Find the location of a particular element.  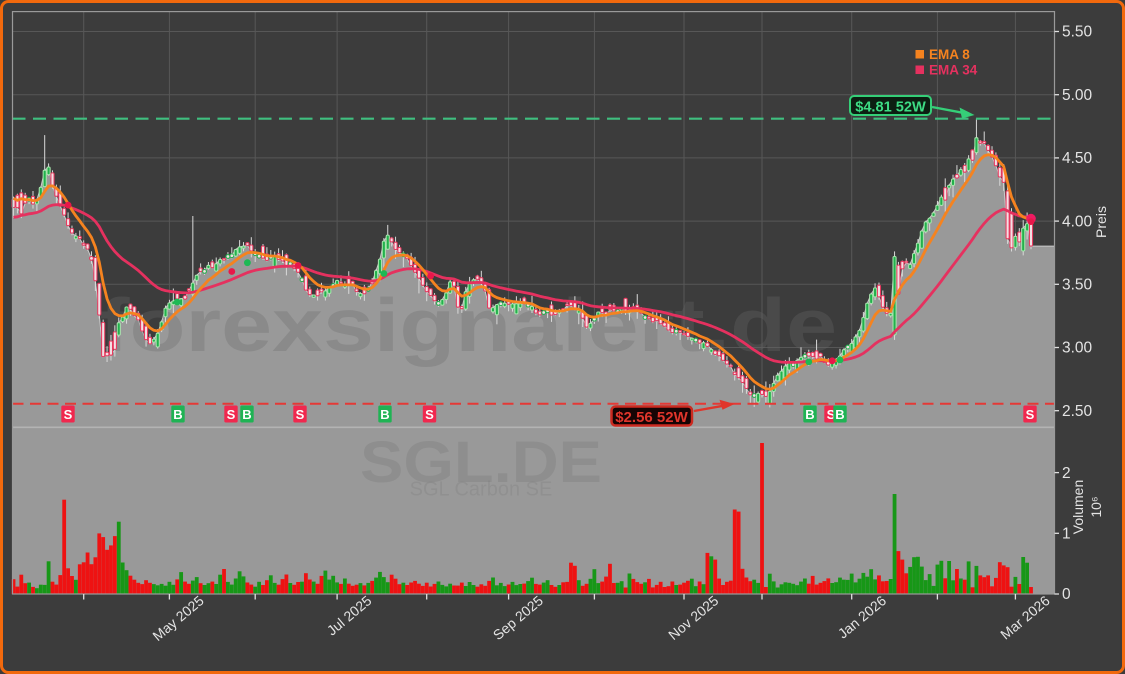

svg-text: SGL Carbon SE is located at coordinates (481, 490).